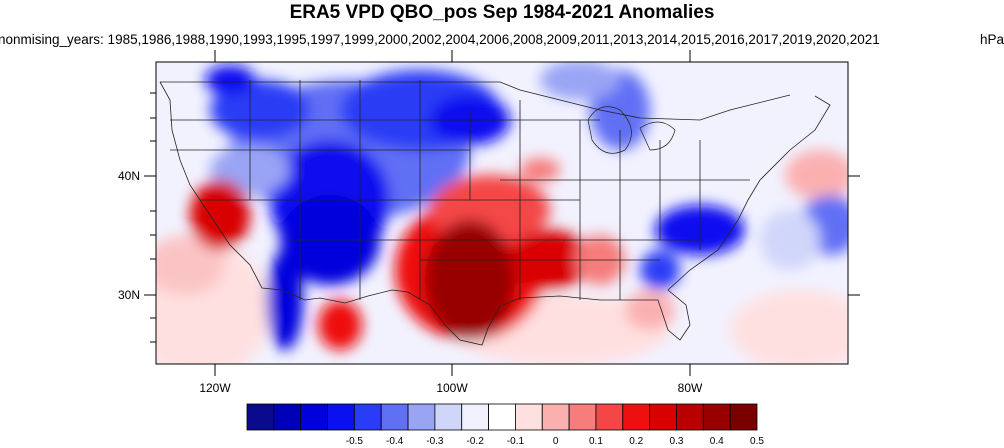 The image size is (1004, 448). I want to click on lon-label-100w: 100W, so click(452, 388).